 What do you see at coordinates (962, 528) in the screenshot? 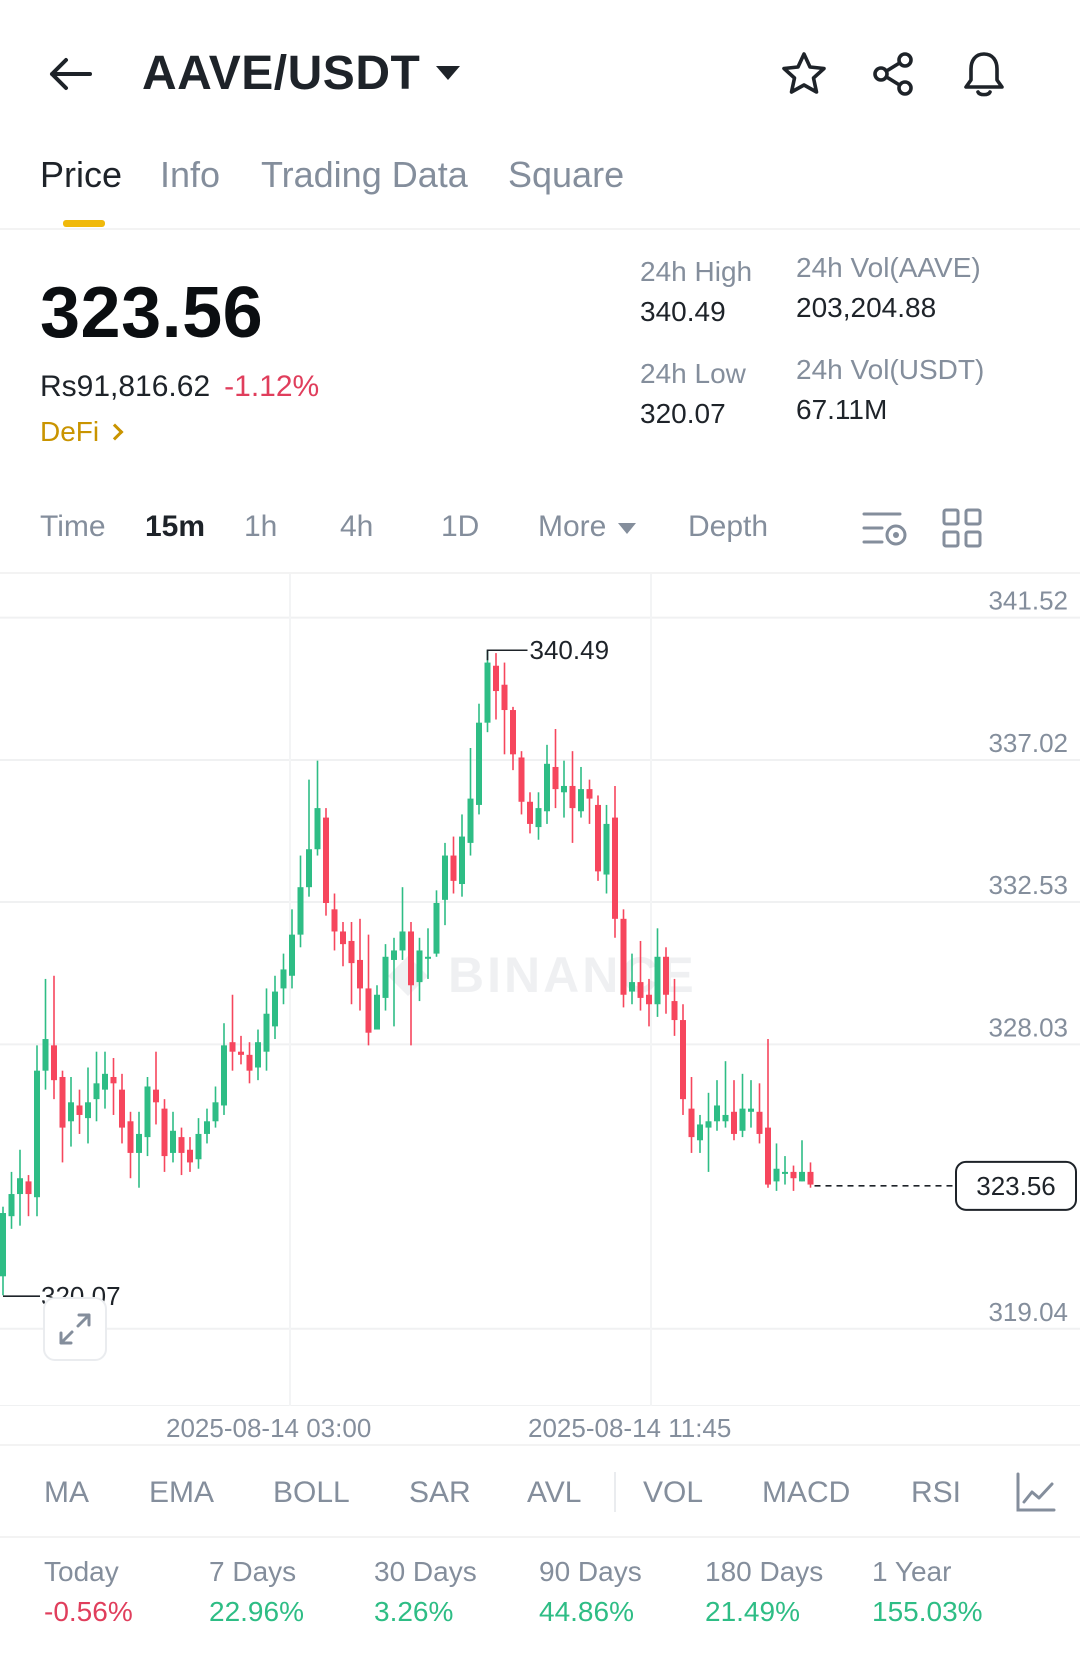
I see `grid-layout-icon` at bounding box center [962, 528].